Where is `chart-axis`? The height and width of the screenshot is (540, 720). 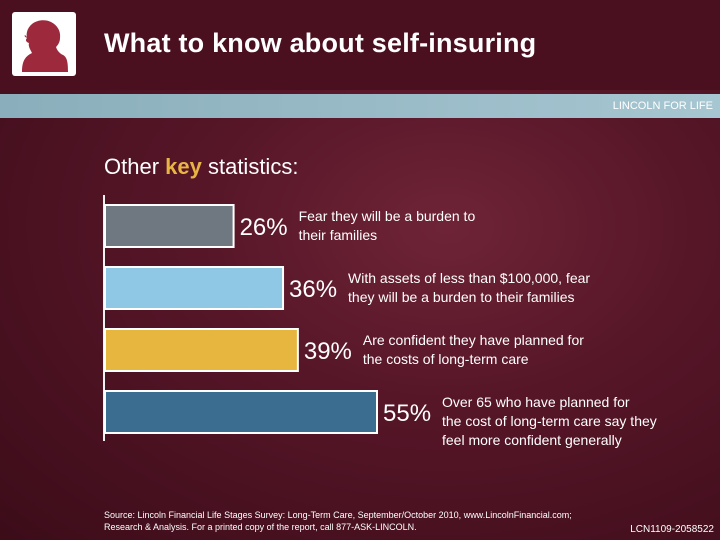 chart-axis is located at coordinates (104, 318).